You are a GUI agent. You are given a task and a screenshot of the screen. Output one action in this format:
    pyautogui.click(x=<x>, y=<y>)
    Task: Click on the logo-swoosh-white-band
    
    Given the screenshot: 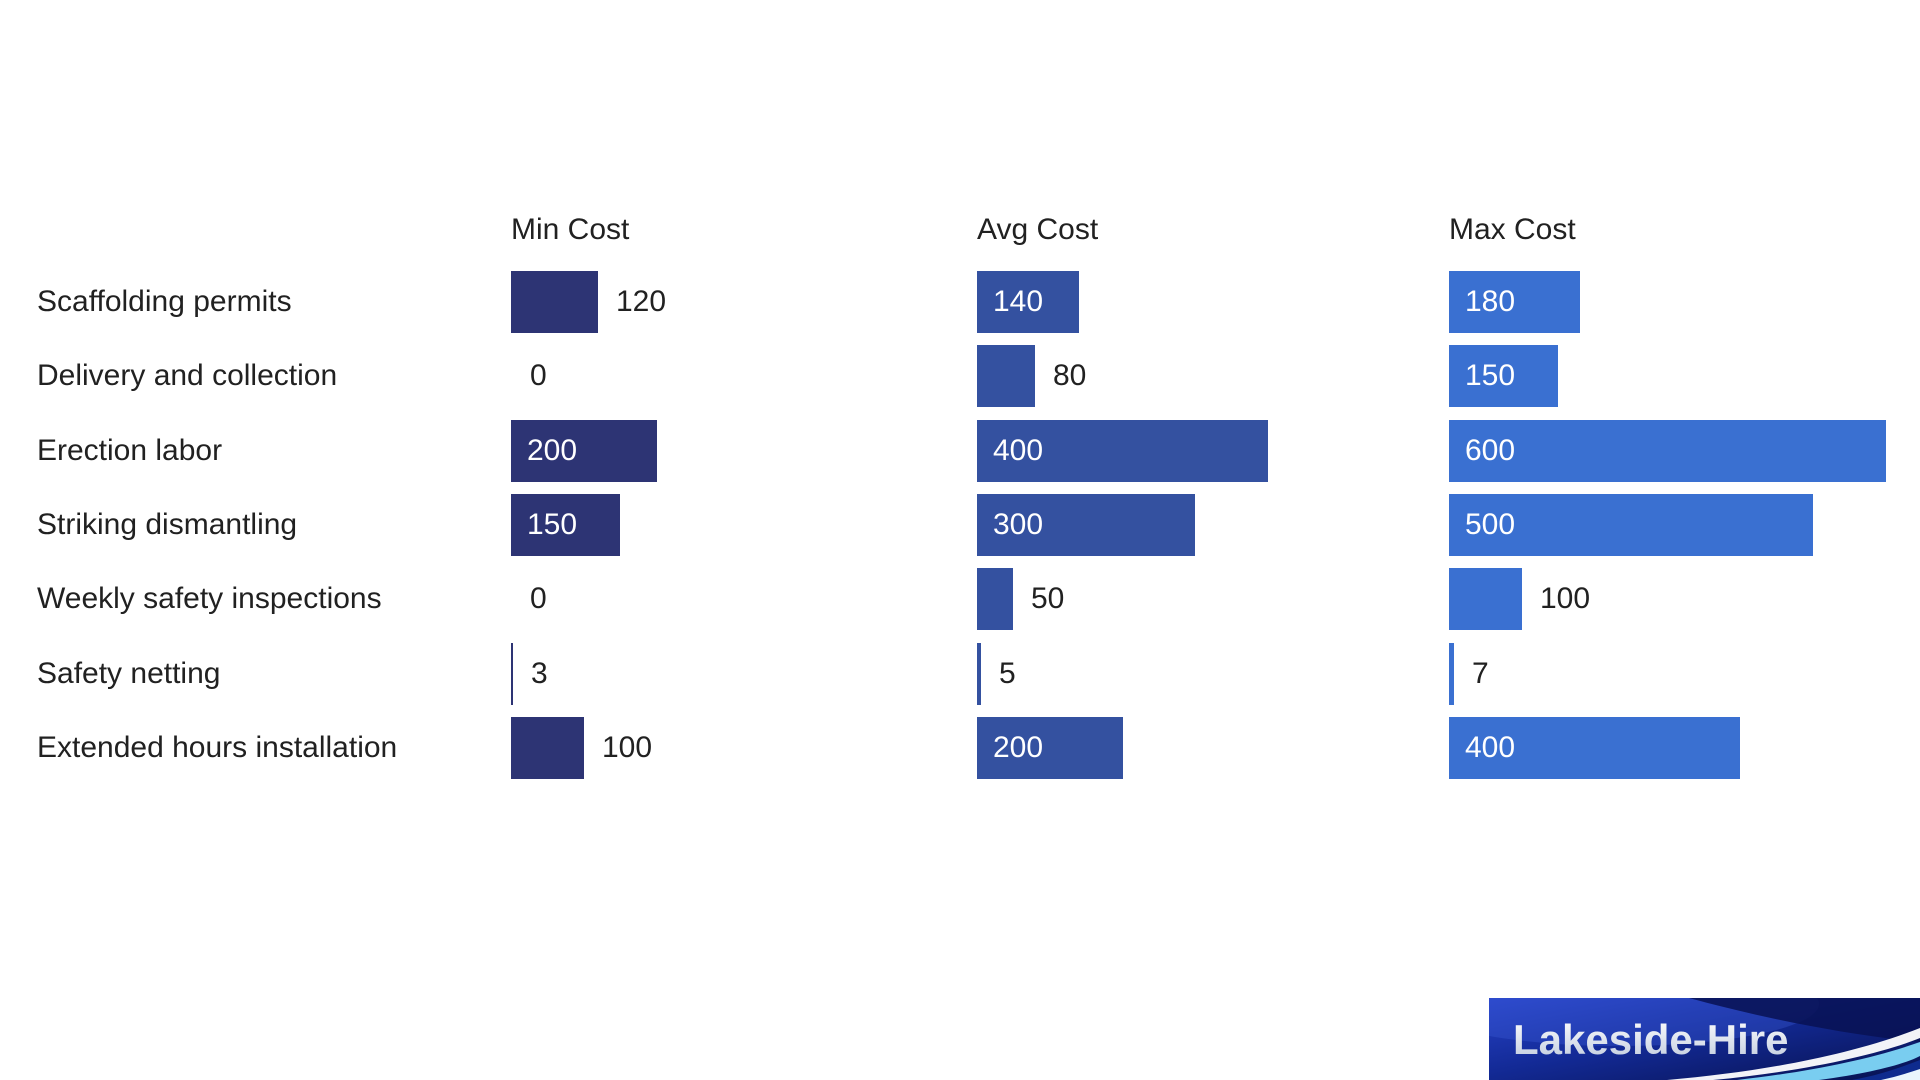 What is the action you would take?
    pyautogui.click(x=1793, y=1054)
    